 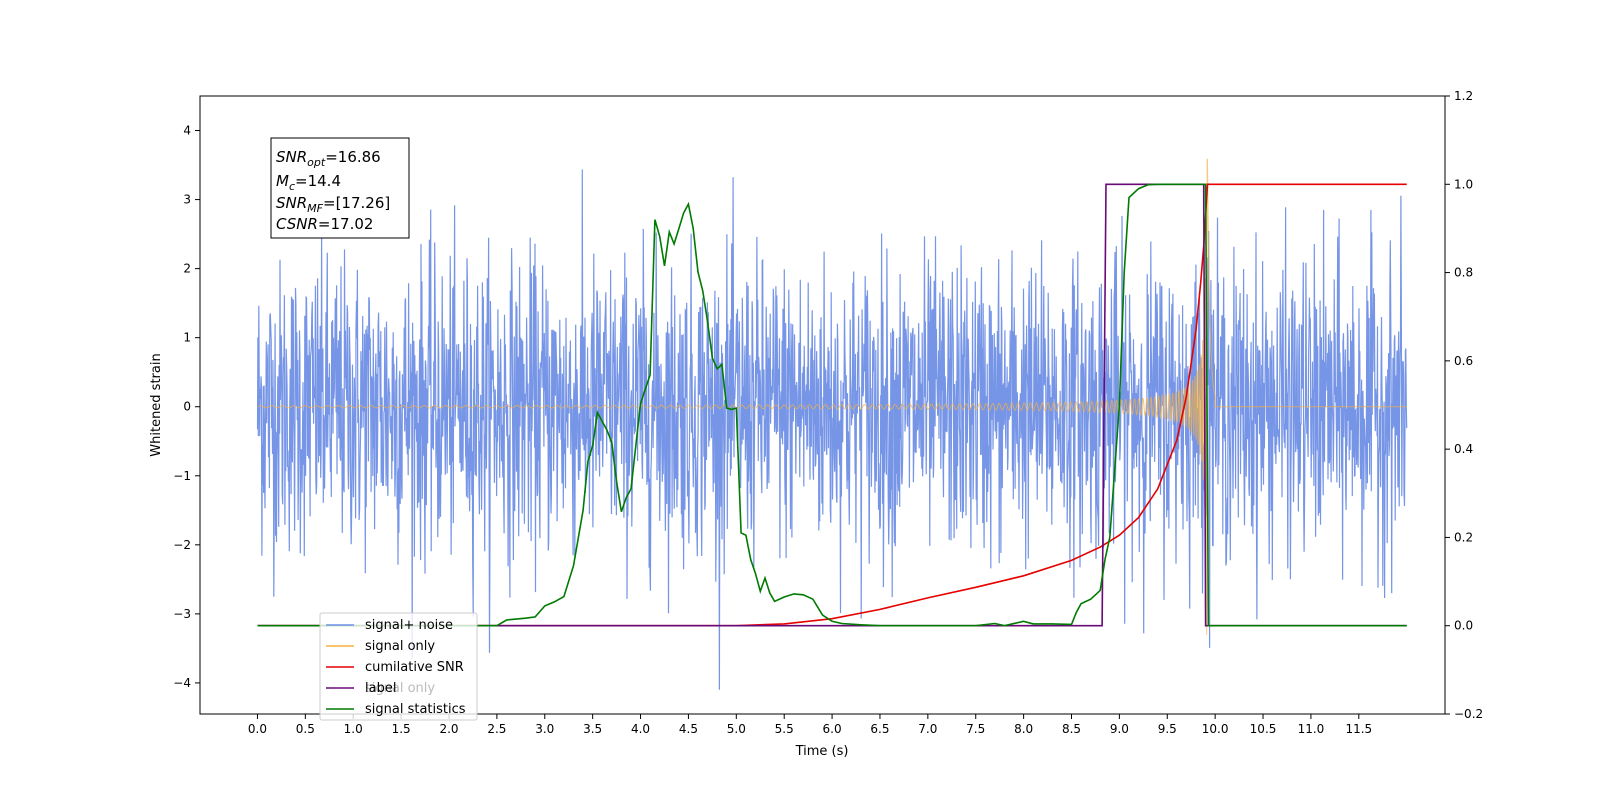 I want to click on x-tick-label: 9.5, so click(x=1167, y=729).